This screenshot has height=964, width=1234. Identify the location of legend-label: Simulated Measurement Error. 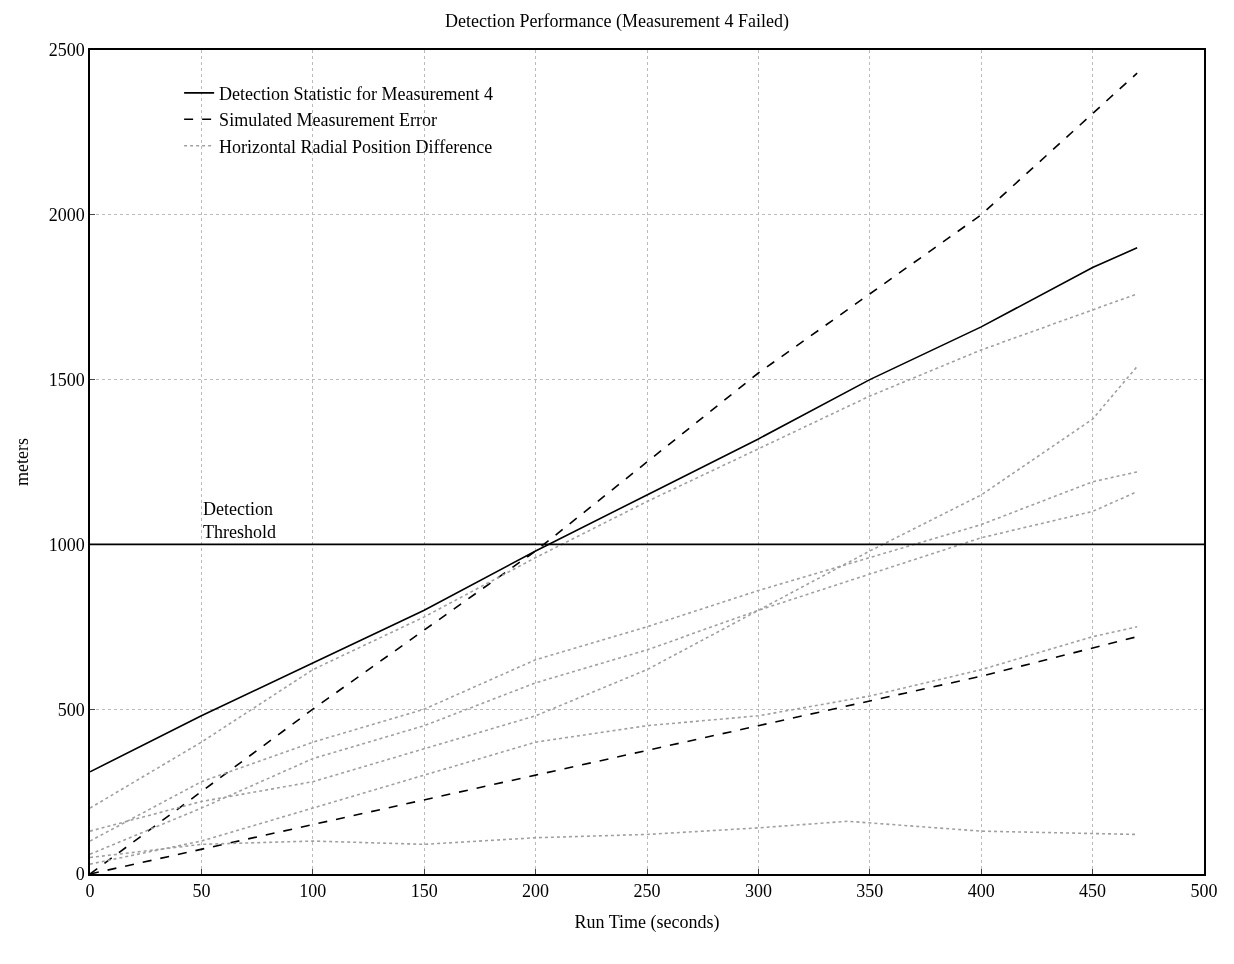
(328, 120).